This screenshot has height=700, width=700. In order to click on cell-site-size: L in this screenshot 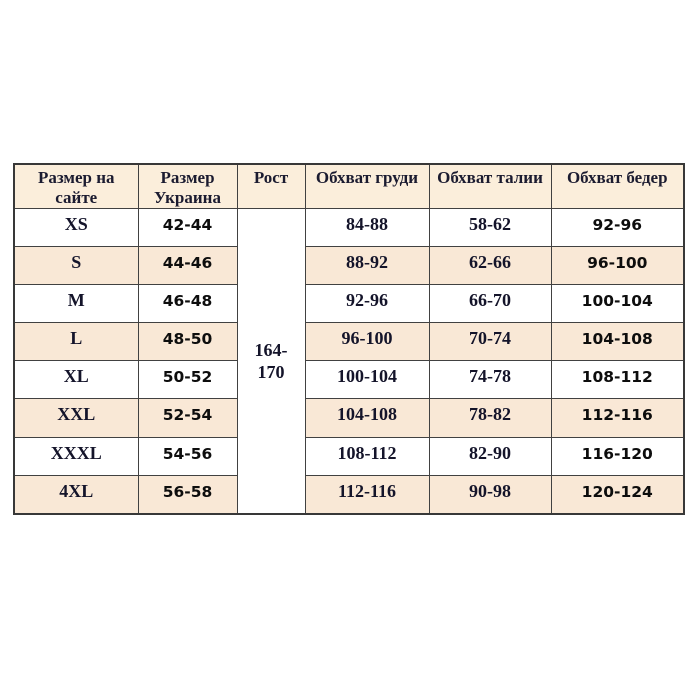, I will do `click(76, 342)`.